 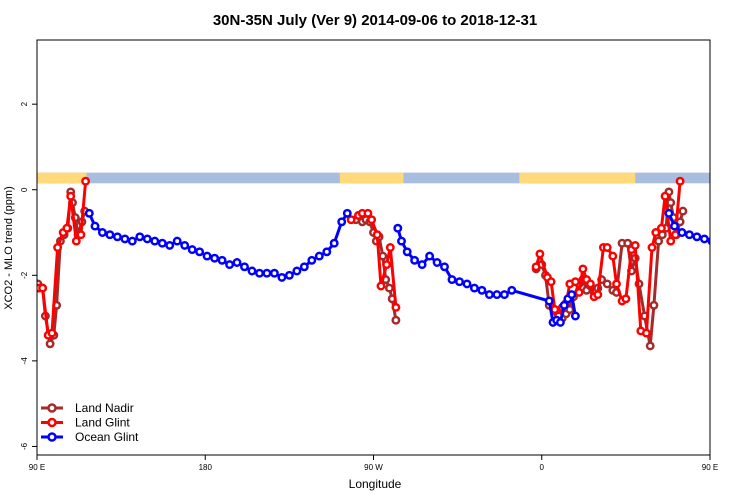 I want to click on y-tick-label: -6, so click(x=24, y=446).